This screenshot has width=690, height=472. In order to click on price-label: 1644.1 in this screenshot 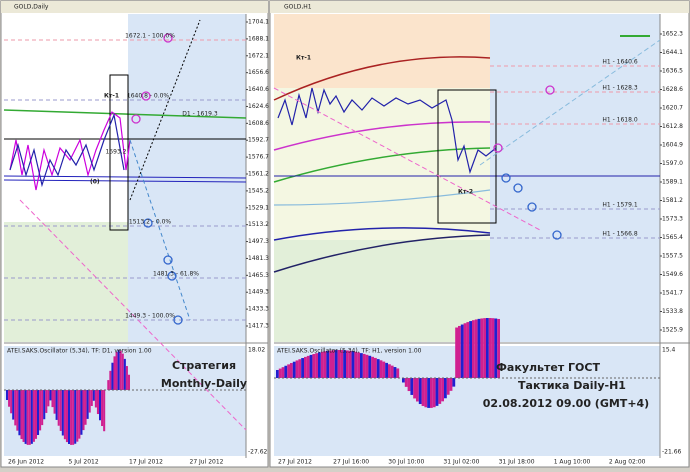, I will do `click(672, 52)`.